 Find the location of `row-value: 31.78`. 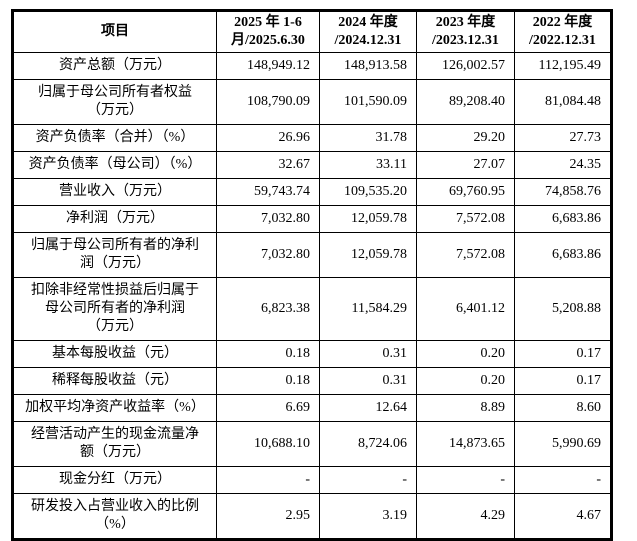

row-value: 31.78 is located at coordinates (368, 138).